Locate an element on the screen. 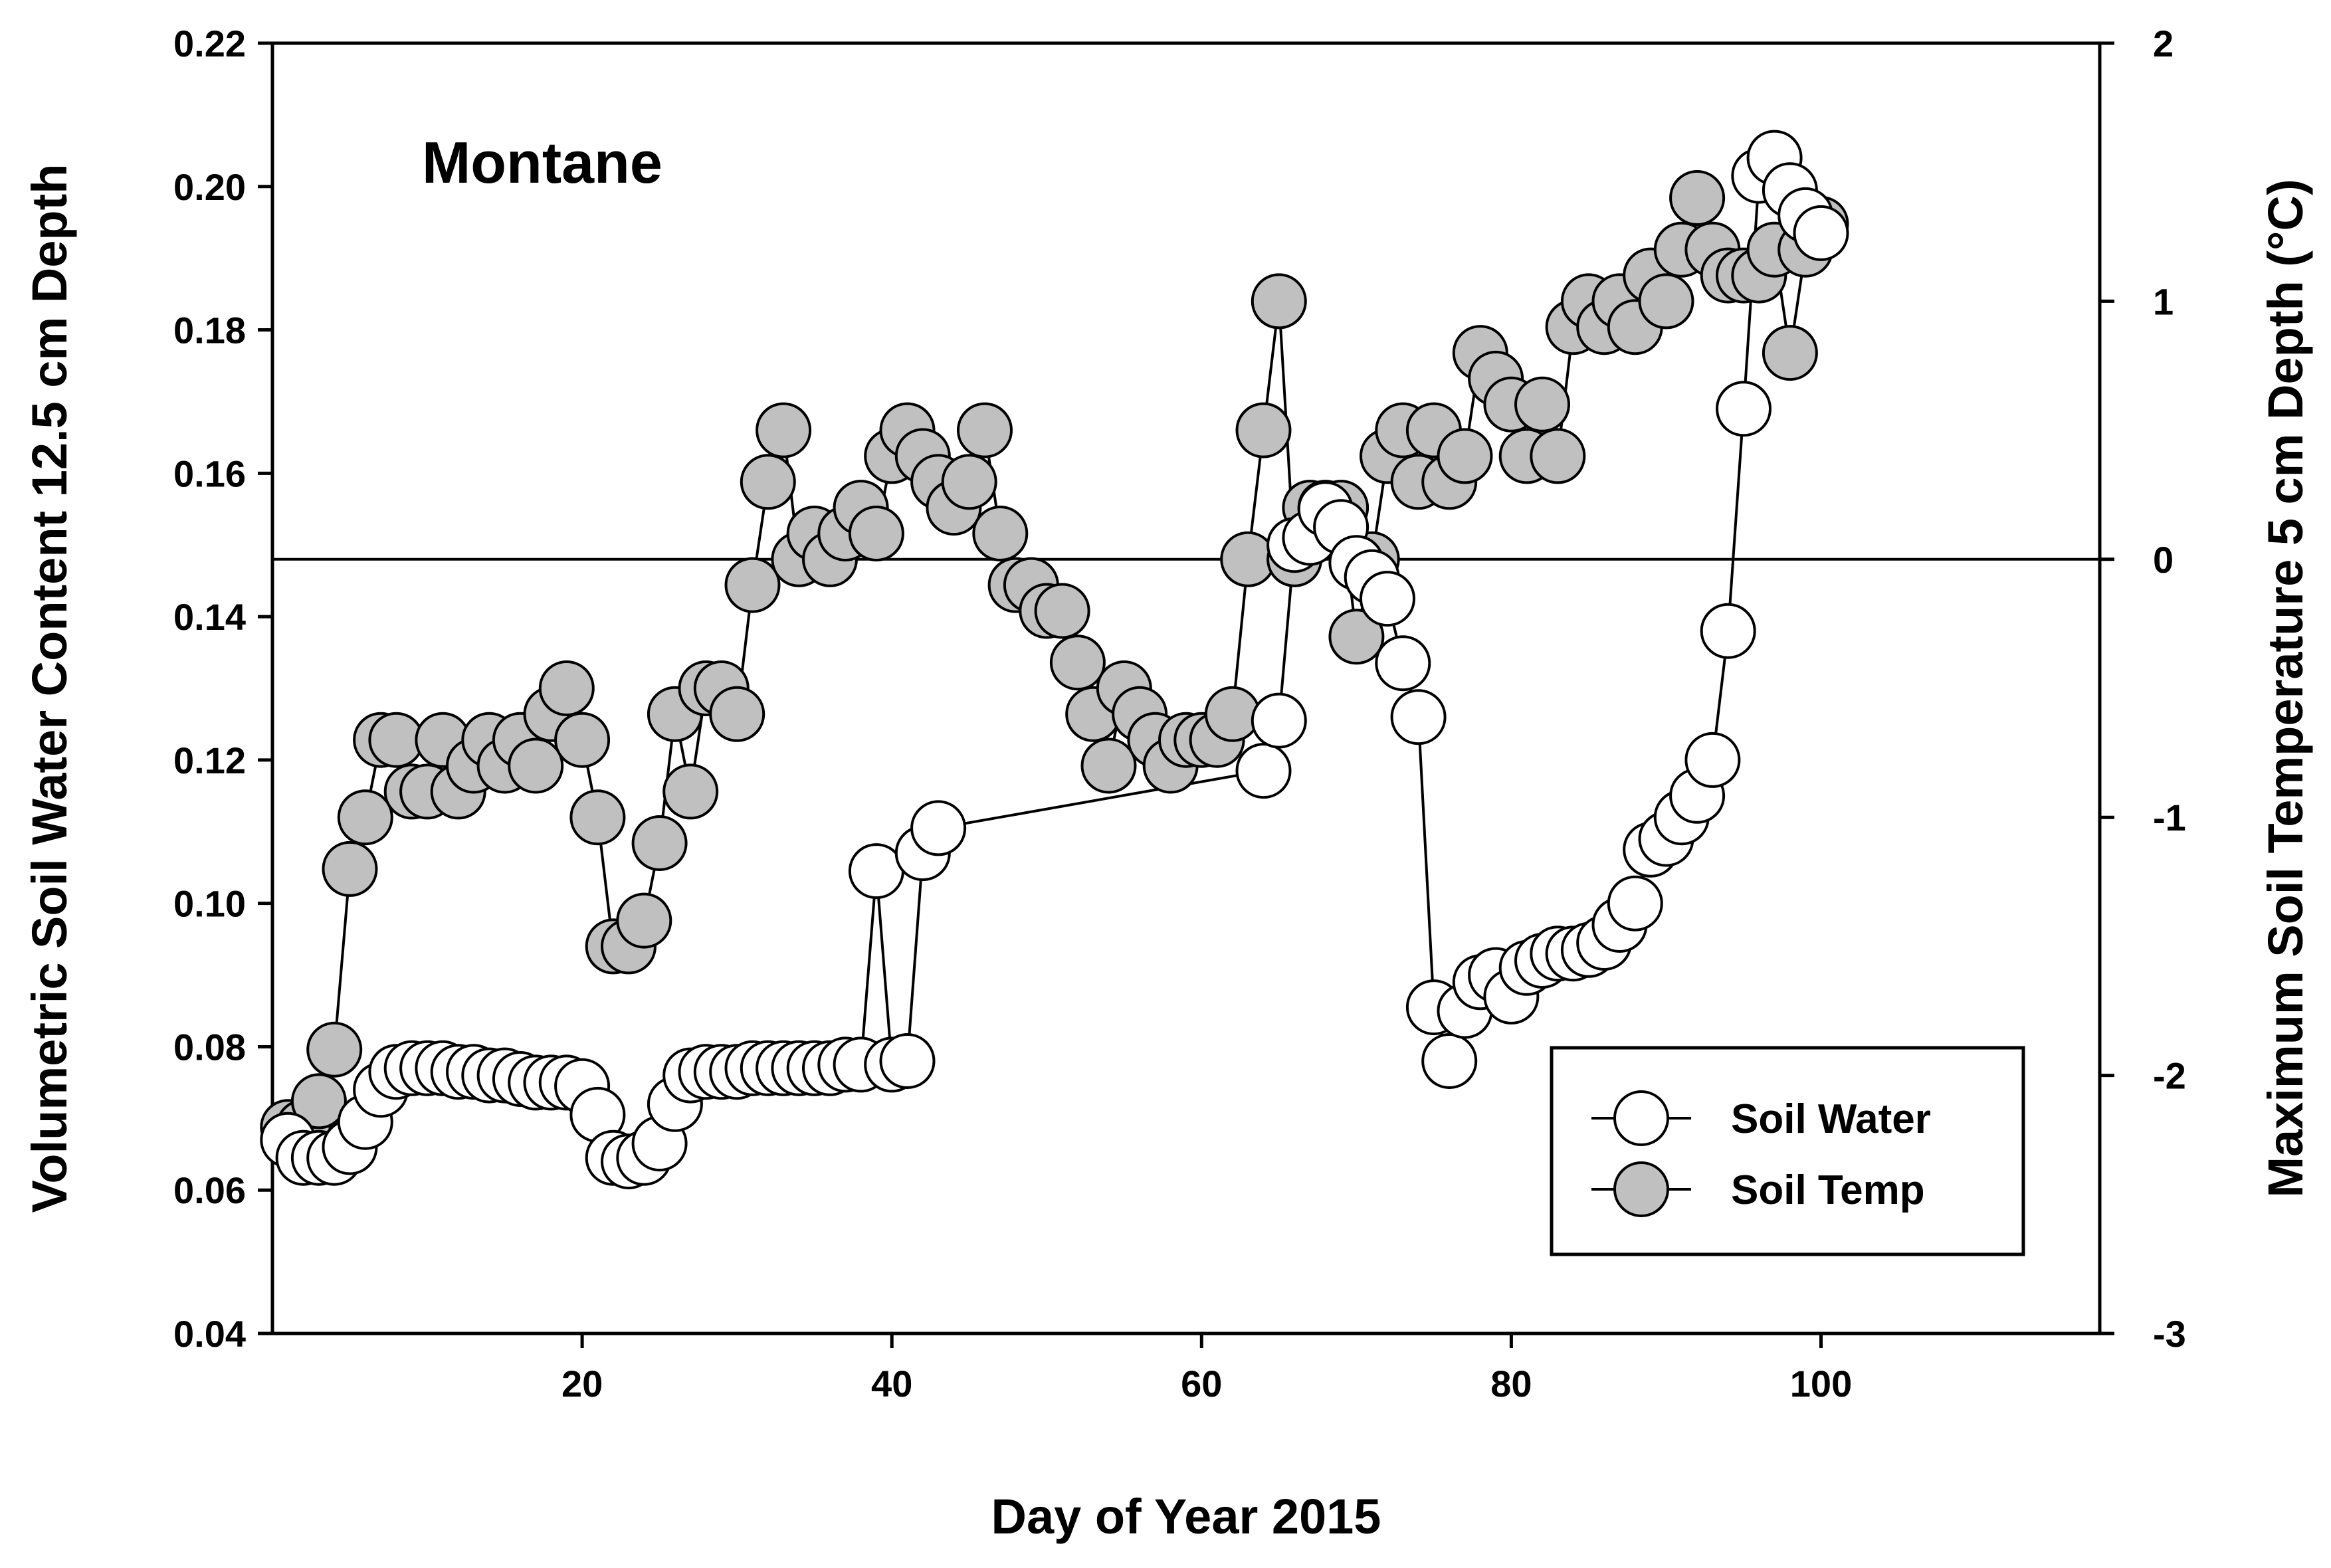 The image size is (2331, 1568). y-right-tick-label: -3 is located at coordinates (2169, 1334).